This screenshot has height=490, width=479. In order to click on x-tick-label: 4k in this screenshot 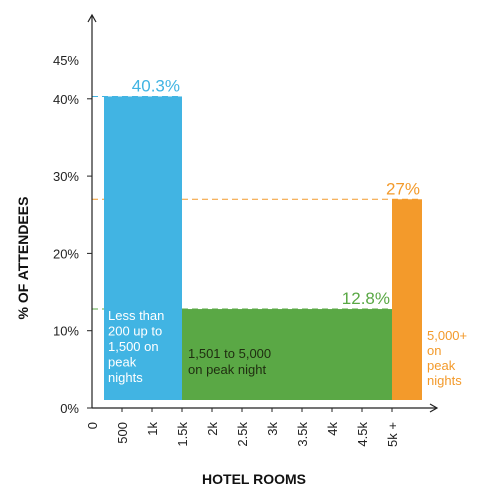, I will do `click(332, 429)`.